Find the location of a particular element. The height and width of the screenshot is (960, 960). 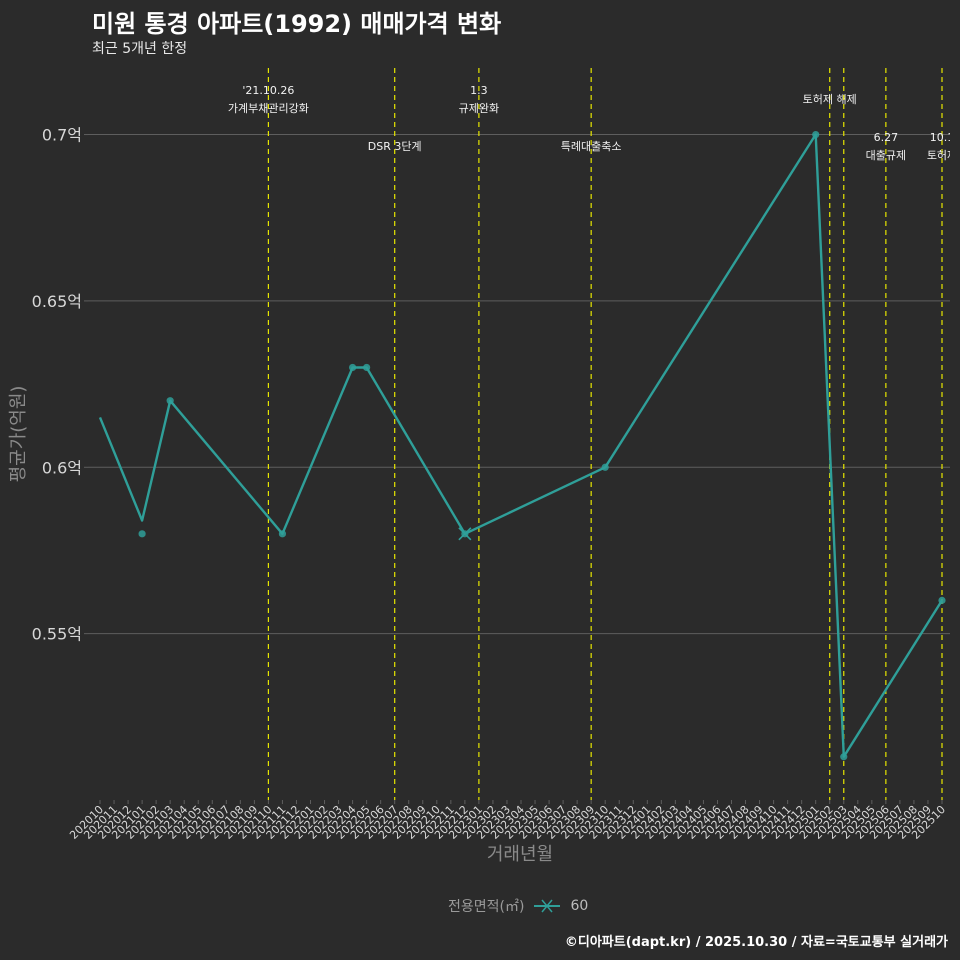

legend-label: 60 is located at coordinates (579, 906).